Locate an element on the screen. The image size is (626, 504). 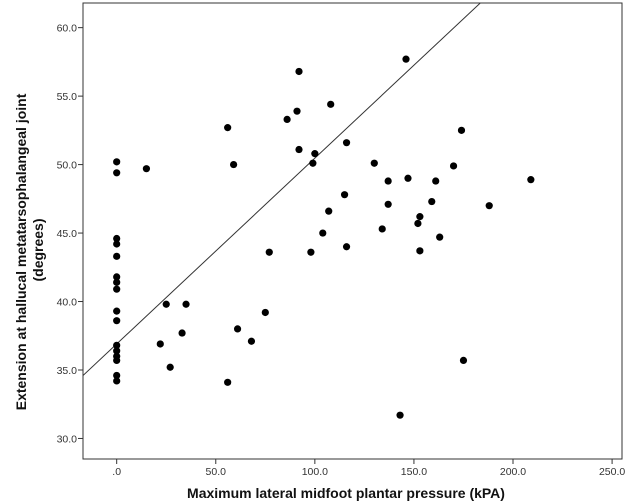
y-axis-ticks: 30.0 35.0 40.0 45.0 50.0 55.0 60.0 is located at coordinates (70, 234).